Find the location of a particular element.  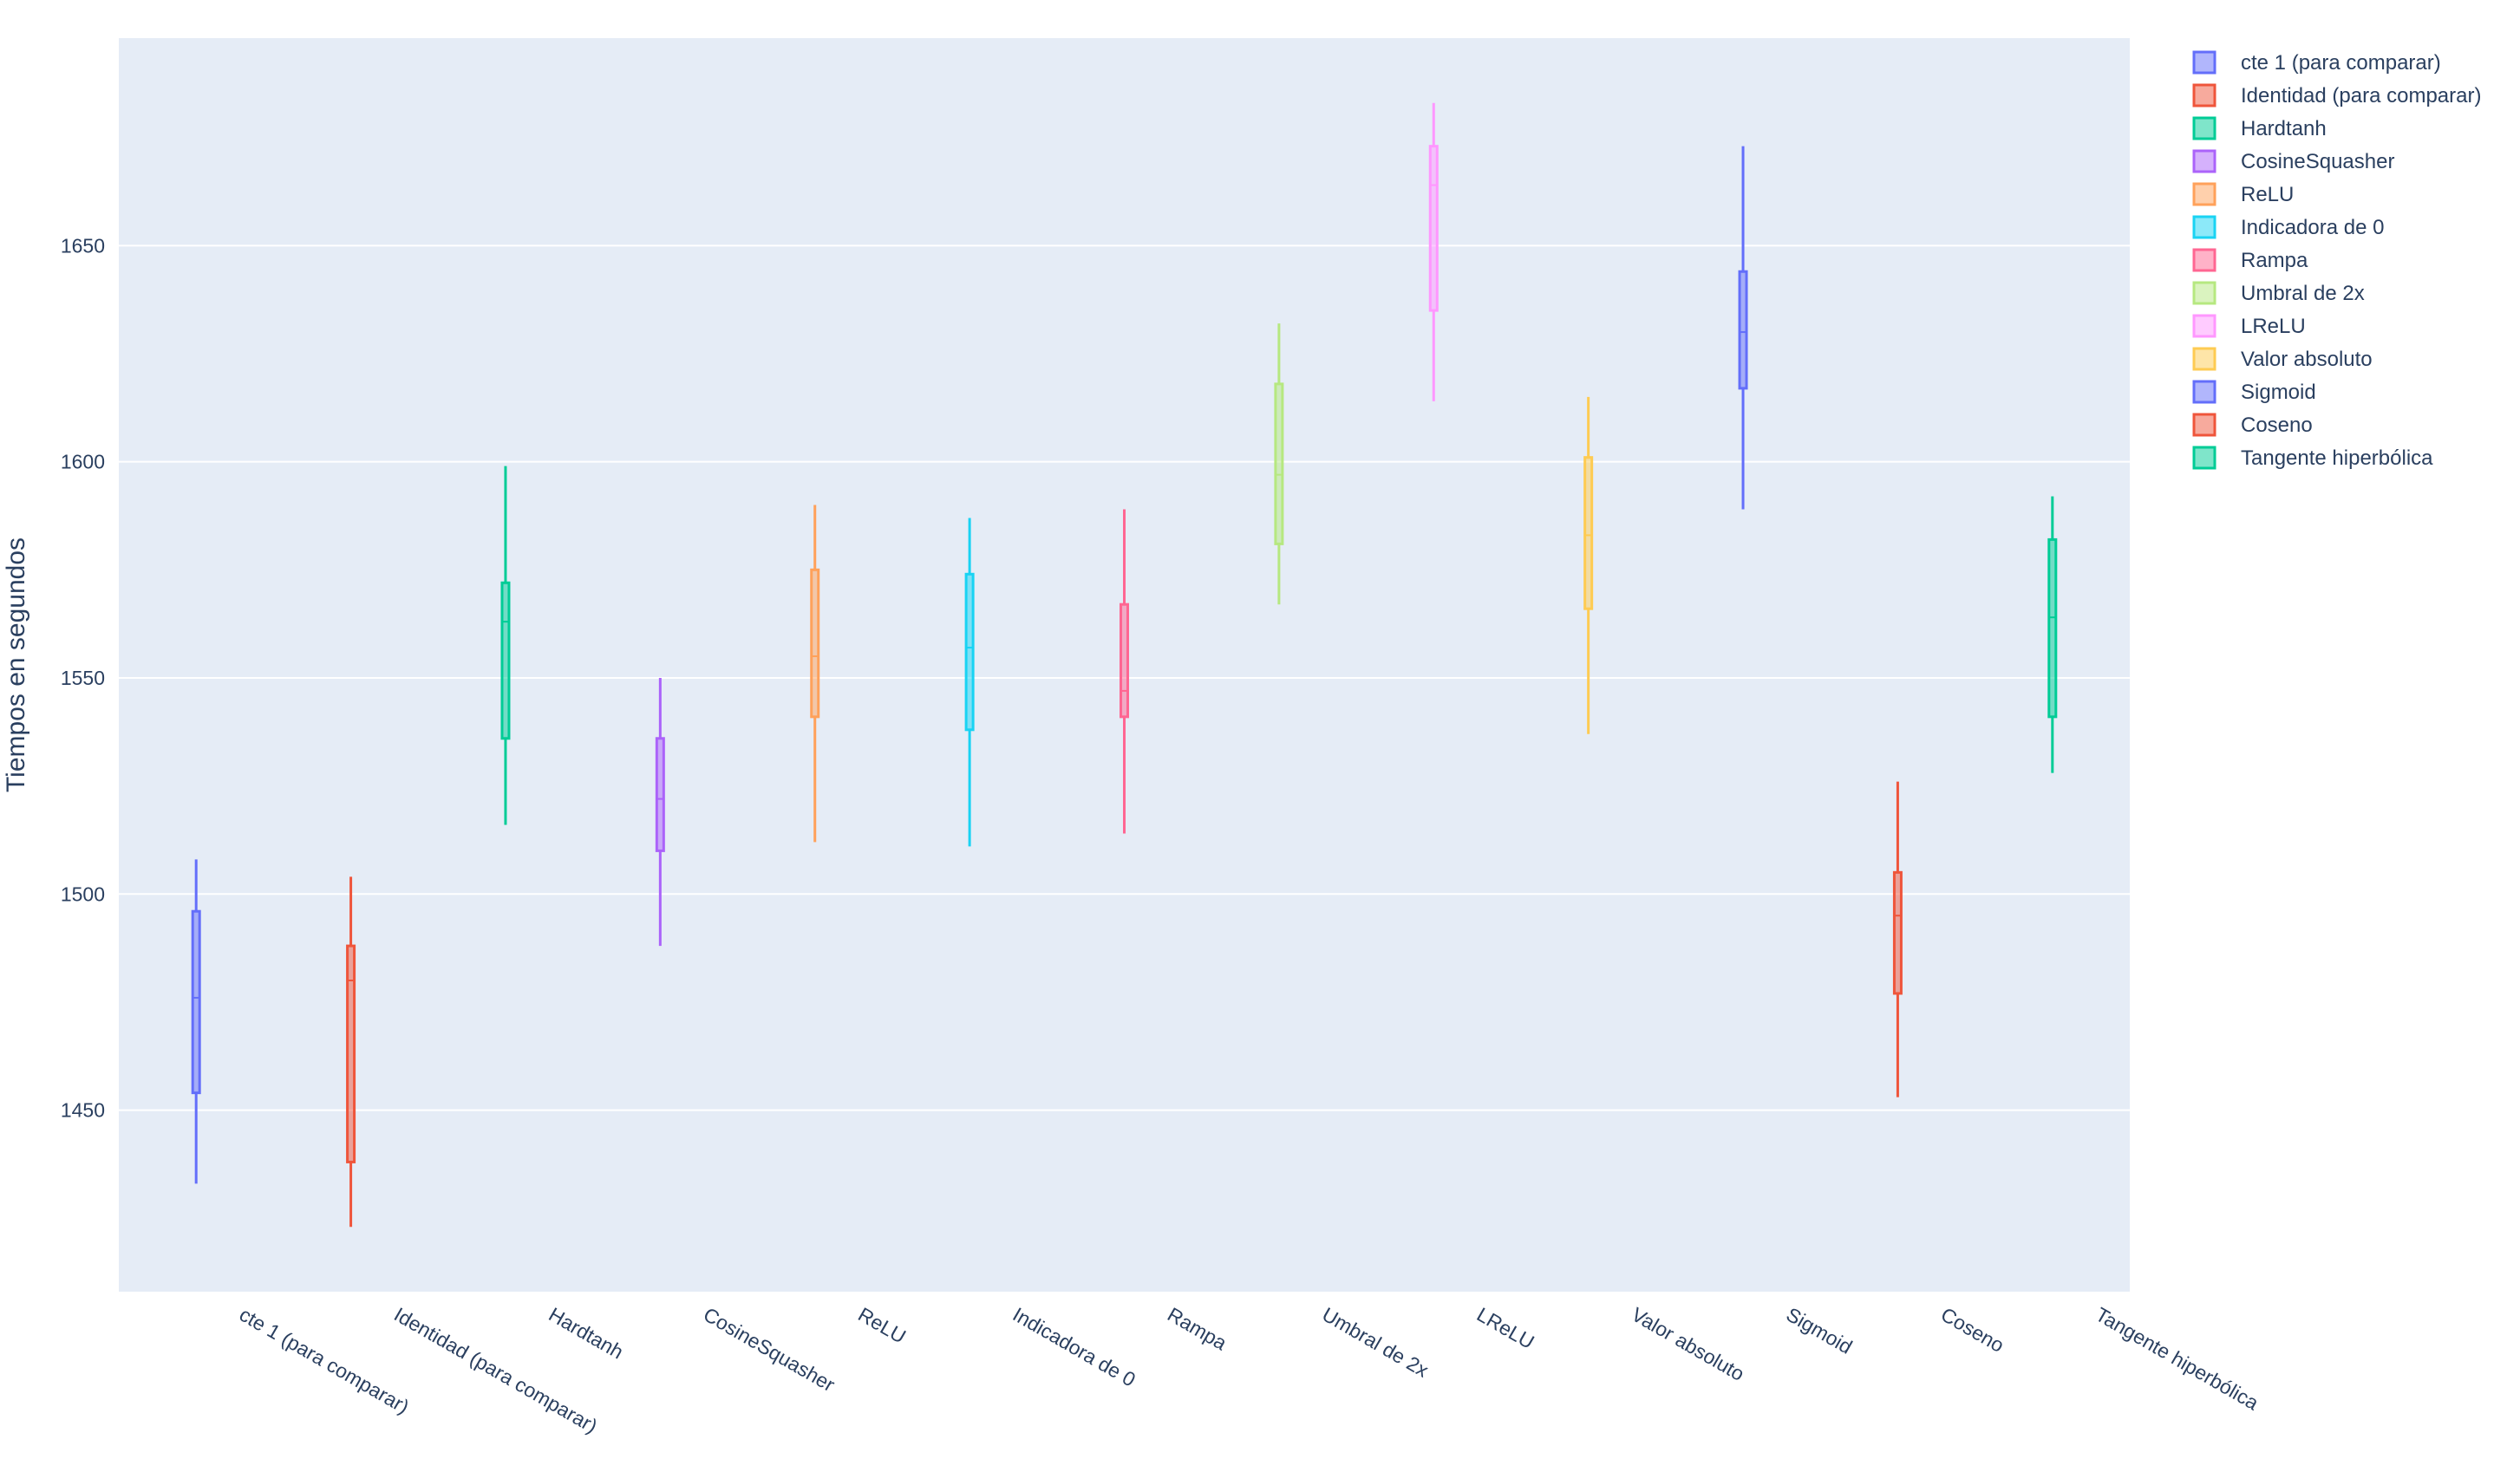

legend-item: Rampa is located at coordinates (2250, 260).